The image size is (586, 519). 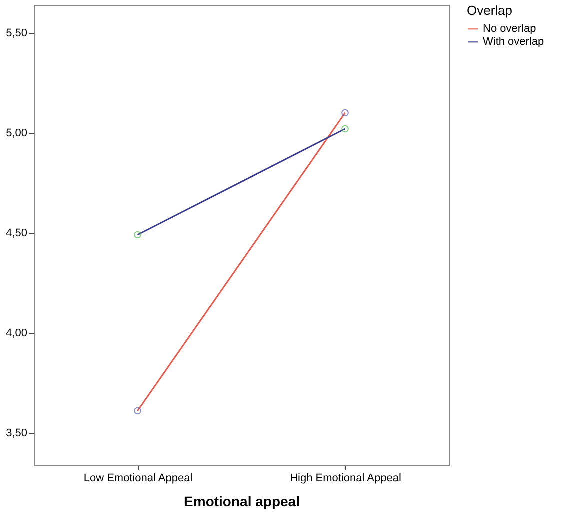 I want to click on x-tick-label: High Emotional Appeal, so click(x=346, y=478).